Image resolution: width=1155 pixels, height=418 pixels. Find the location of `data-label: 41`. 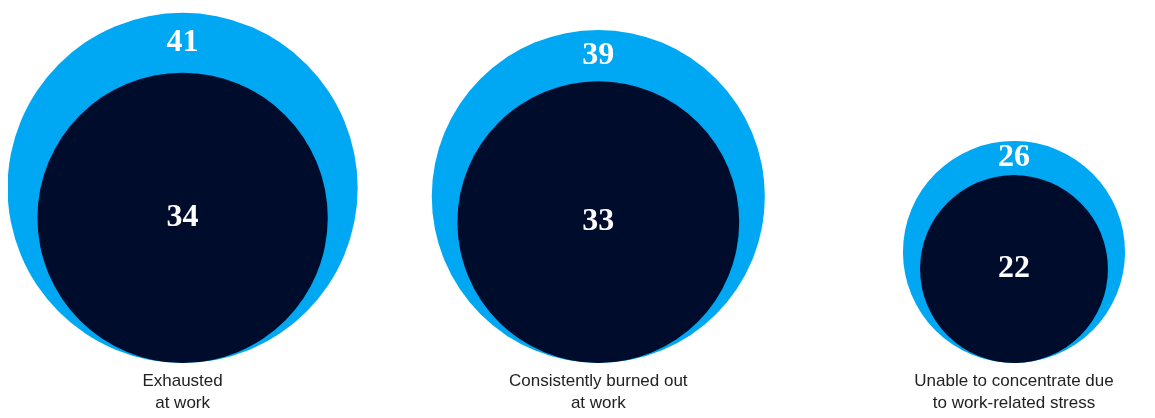

data-label: 41 is located at coordinates (182, 40).